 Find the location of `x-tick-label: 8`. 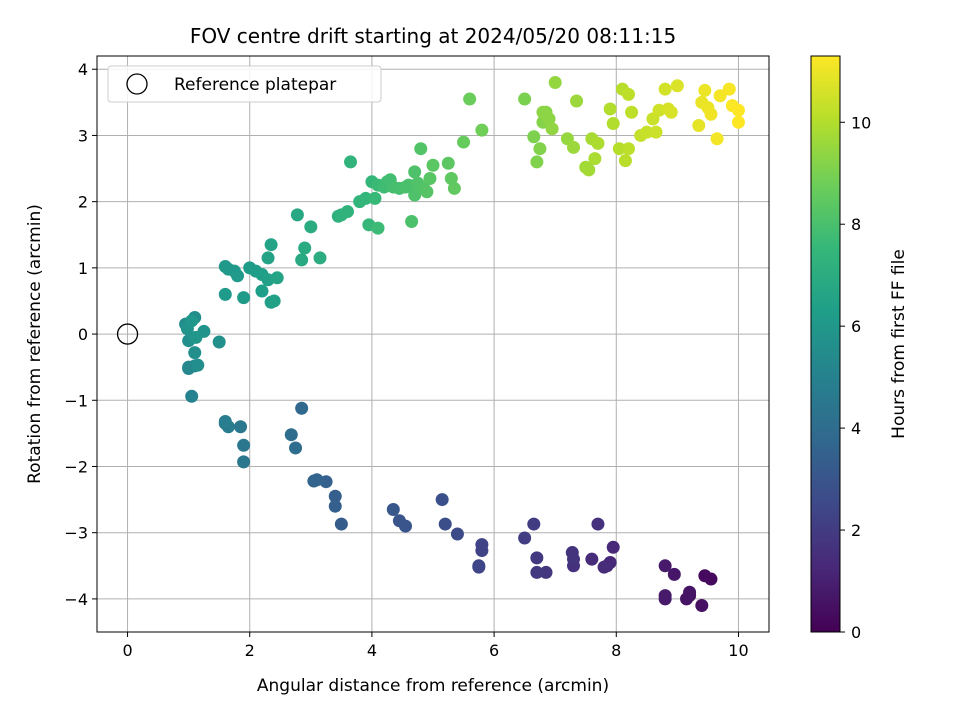

x-tick-label: 8 is located at coordinates (616, 650).